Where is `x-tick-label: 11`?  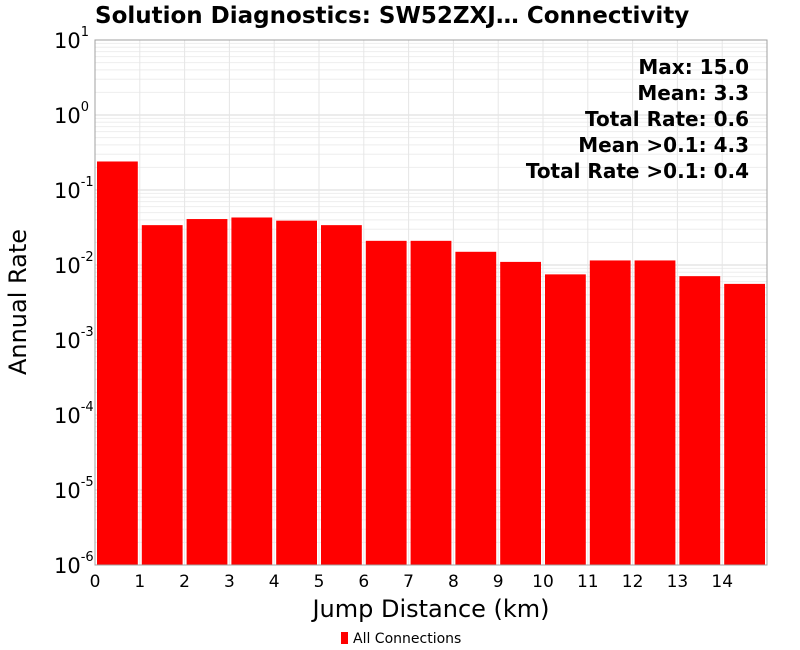 x-tick-label: 11 is located at coordinates (588, 582).